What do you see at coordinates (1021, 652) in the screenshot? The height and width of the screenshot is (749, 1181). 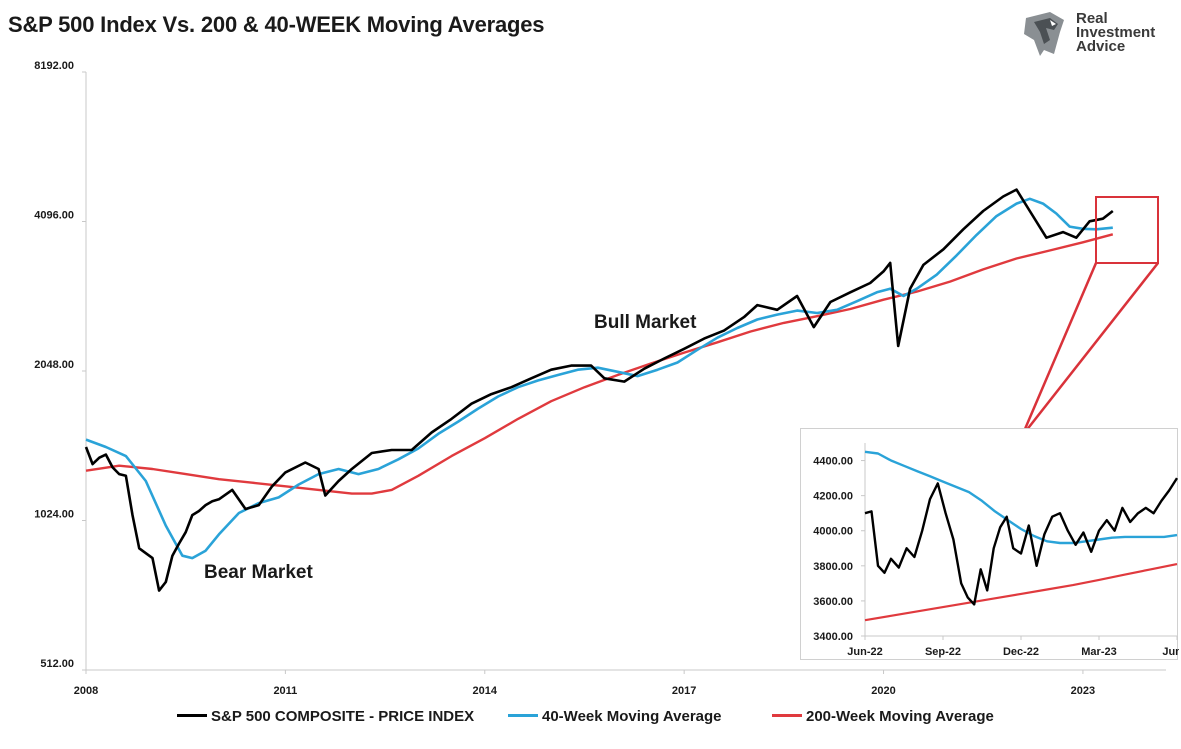 I see `inset-x-tick-label: Dec-22` at bounding box center [1021, 652].